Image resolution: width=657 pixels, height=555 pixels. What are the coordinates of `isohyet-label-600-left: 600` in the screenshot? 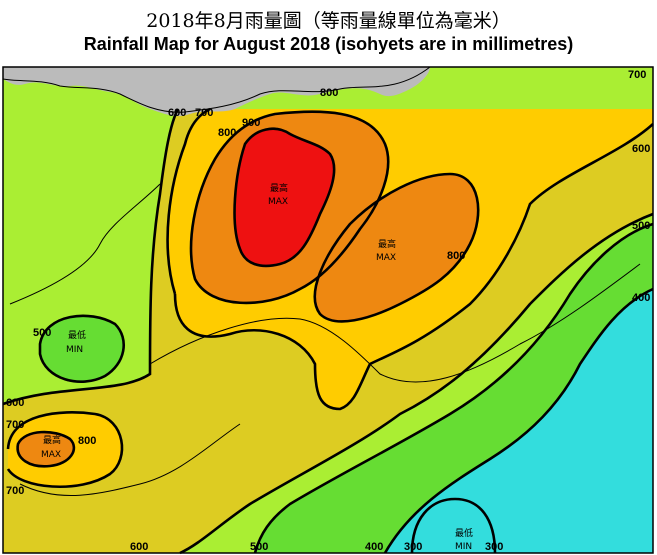 It's located at (15, 403).